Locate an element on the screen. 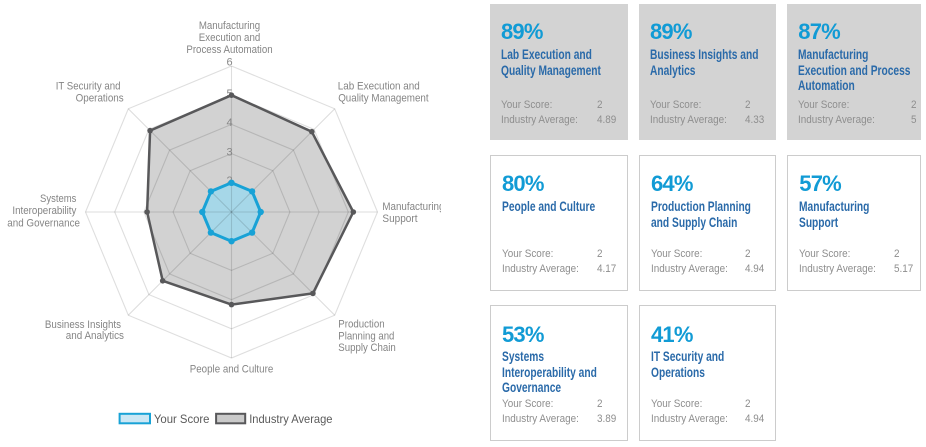  svg-text: People and Culture is located at coordinates (232, 370).